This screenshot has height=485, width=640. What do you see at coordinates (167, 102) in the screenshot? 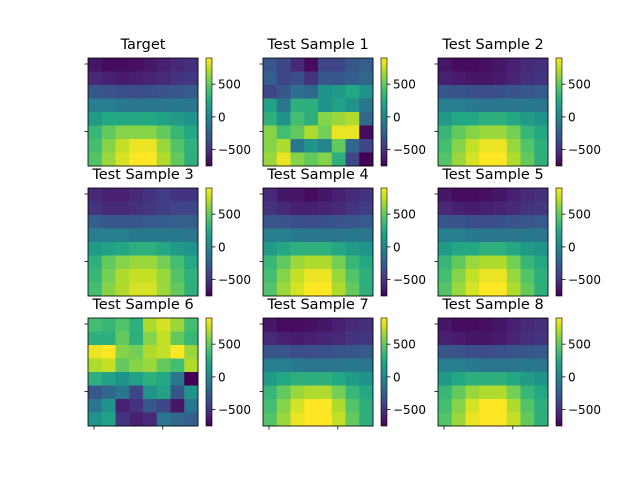
I see `subplot-1: Target 500 0 −500` at bounding box center [167, 102].